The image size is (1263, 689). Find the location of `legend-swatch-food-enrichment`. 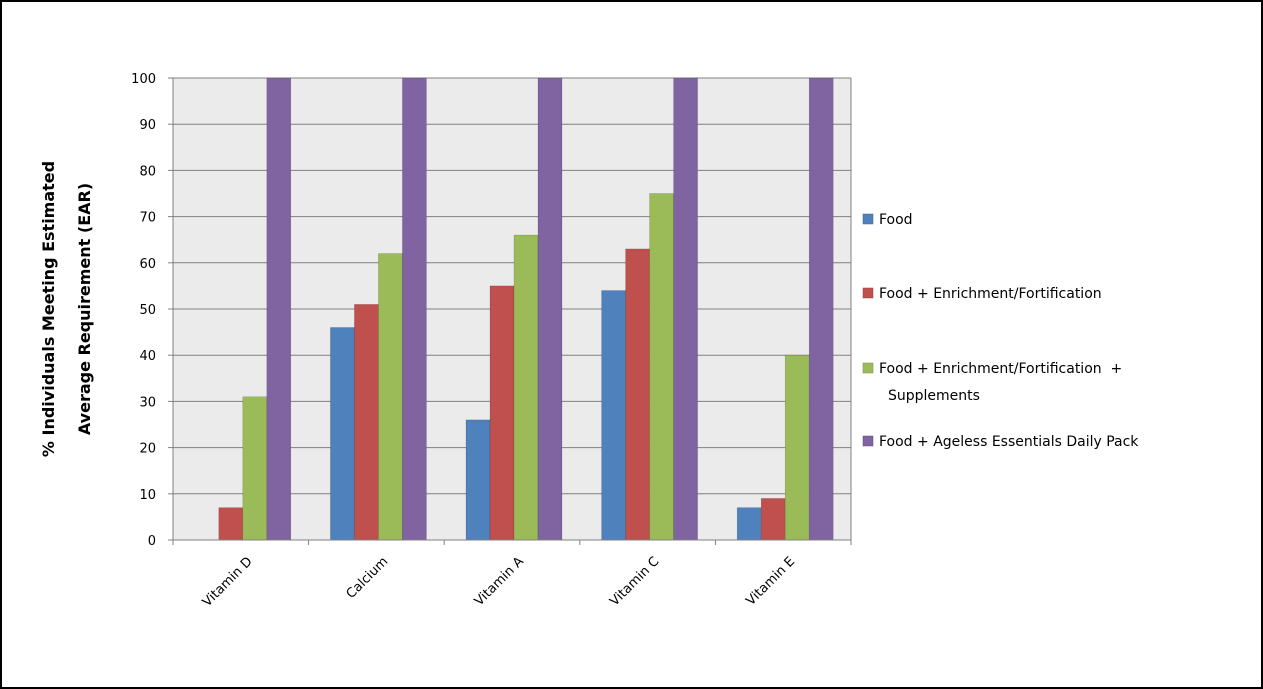

legend-swatch-food-enrichment is located at coordinates (868, 293).